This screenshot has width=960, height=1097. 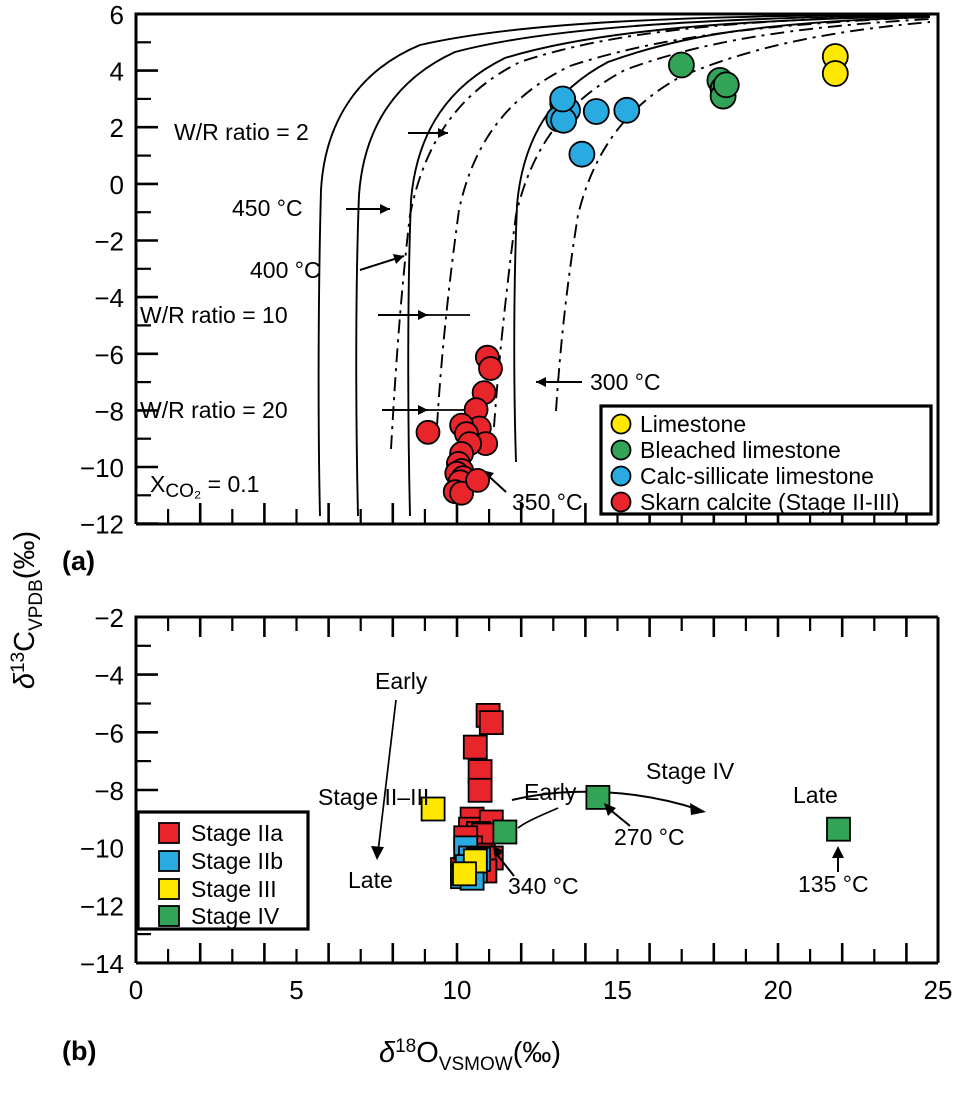 I want to click on xco2-sub: CO₂, so click(x=183, y=491).